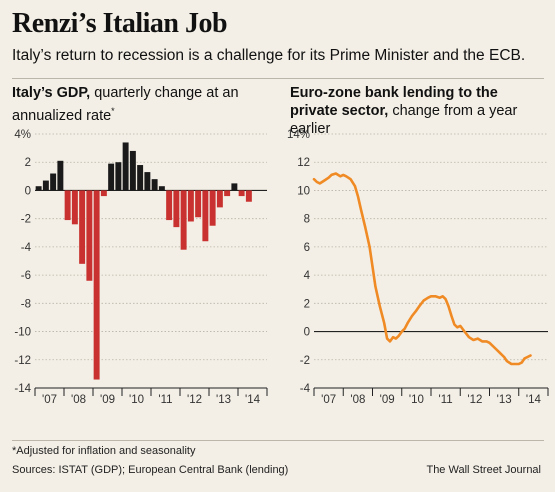 This screenshot has width=555, height=492. Describe the element at coordinates (22, 333) in the screenshot. I see `y-tick-label: -10` at that location.